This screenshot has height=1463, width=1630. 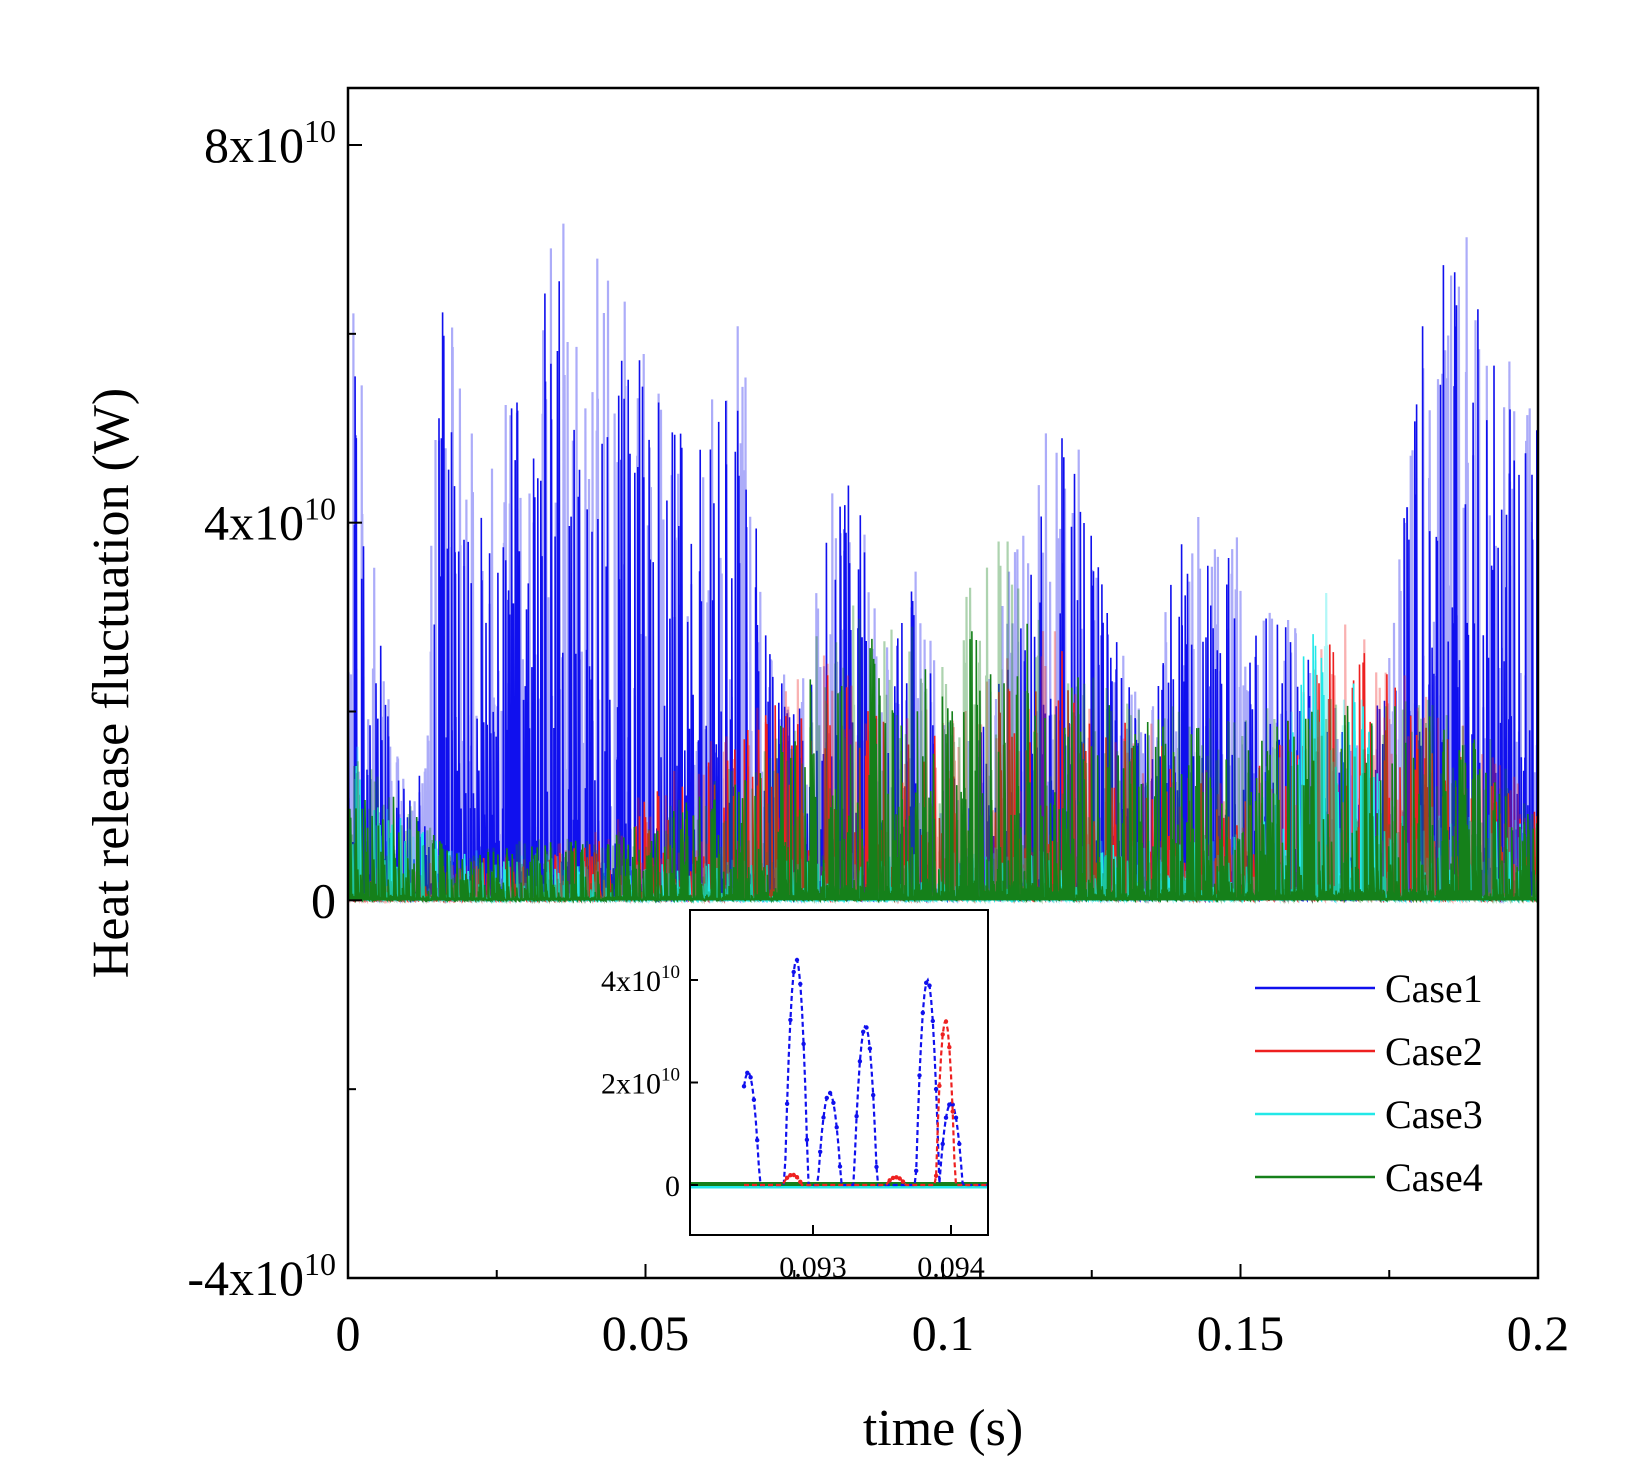 I want to click on y-axis-title: Heat release fluctuation (W), so click(x=111, y=683).